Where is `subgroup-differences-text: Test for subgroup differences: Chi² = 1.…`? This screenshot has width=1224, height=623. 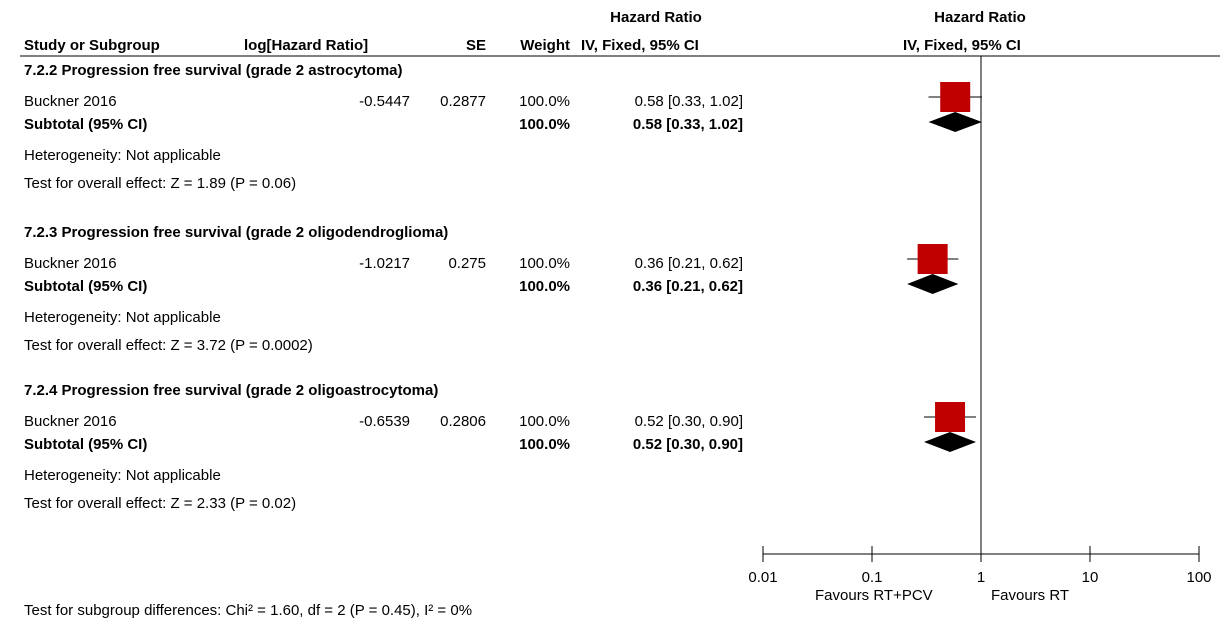
subgroup-differences-text: Test for subgroup differences: Chi² = 1.… is located at coordinates (248, 610).